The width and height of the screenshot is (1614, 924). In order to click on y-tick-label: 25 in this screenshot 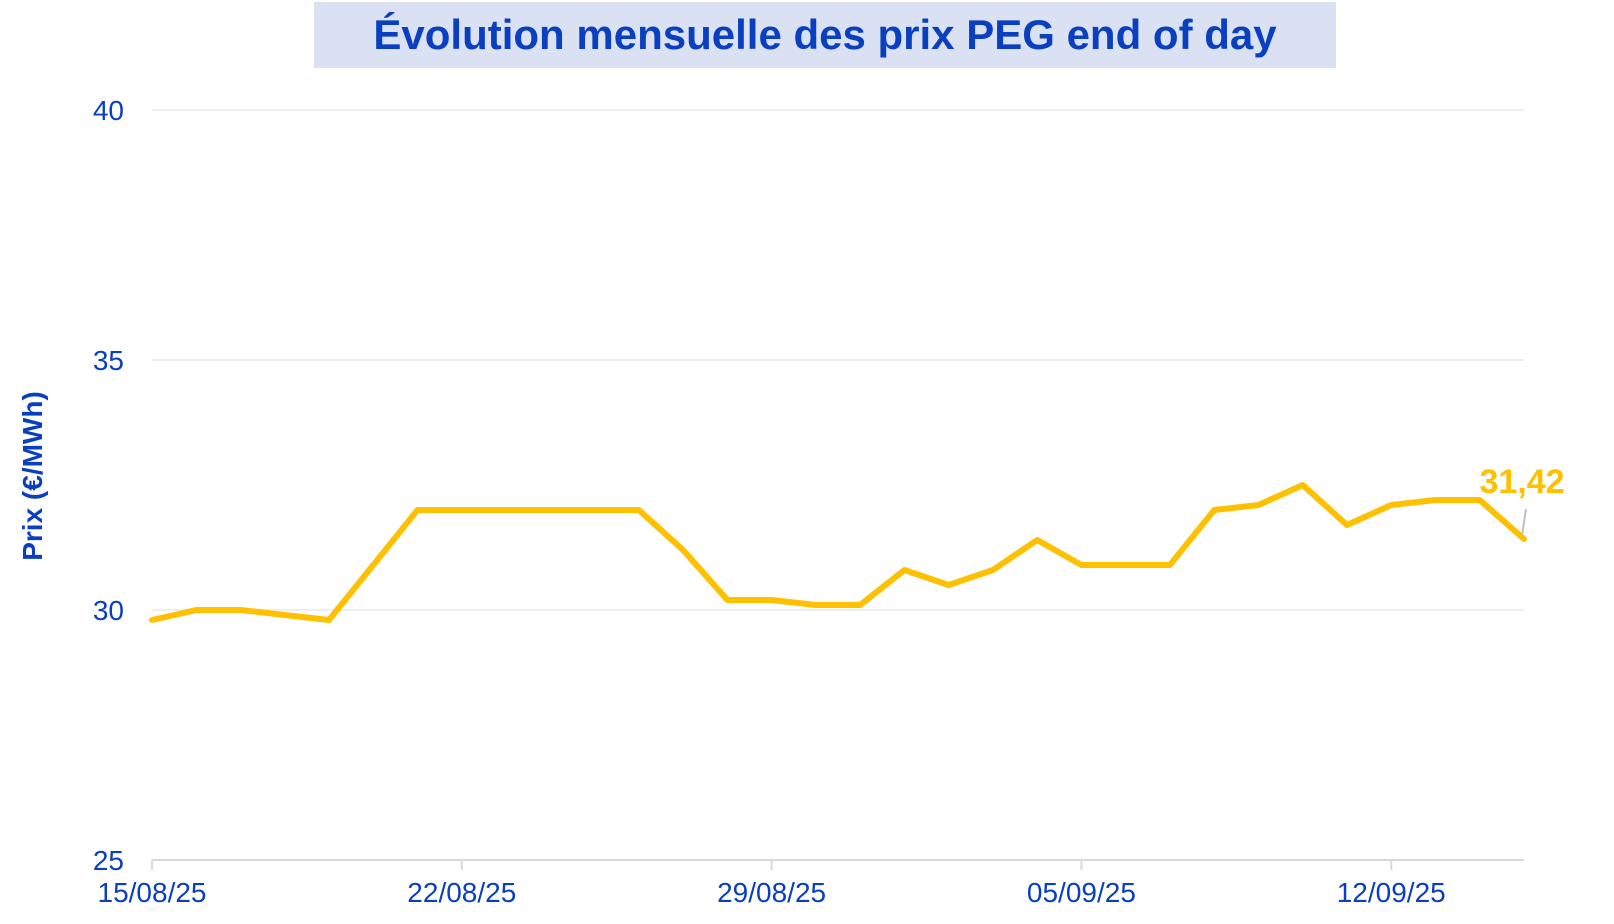, I will do `click(108, 860)`.